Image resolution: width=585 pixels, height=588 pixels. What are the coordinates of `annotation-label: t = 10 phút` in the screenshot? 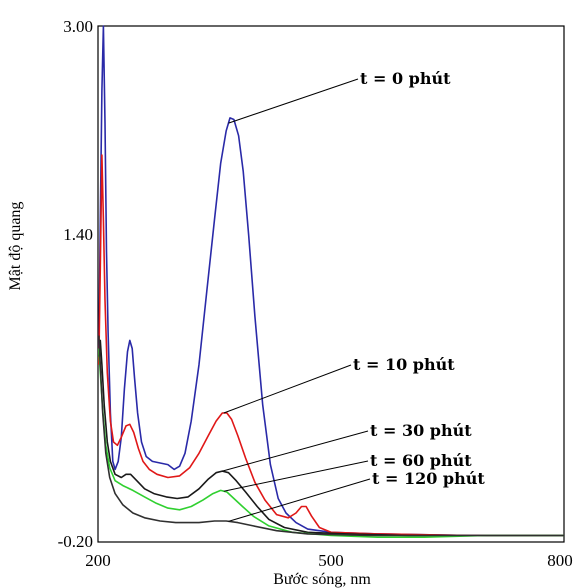 It's located at (404, 364).